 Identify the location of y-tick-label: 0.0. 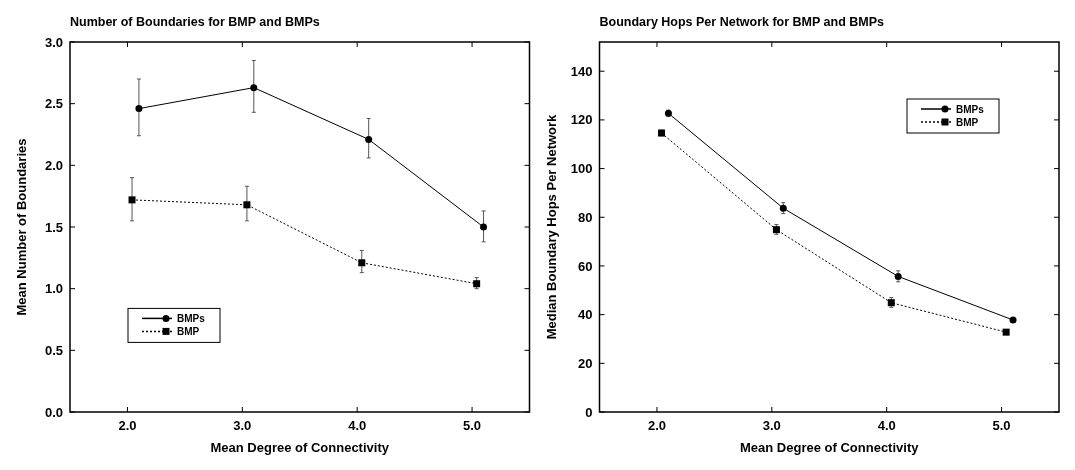
(53, 412).